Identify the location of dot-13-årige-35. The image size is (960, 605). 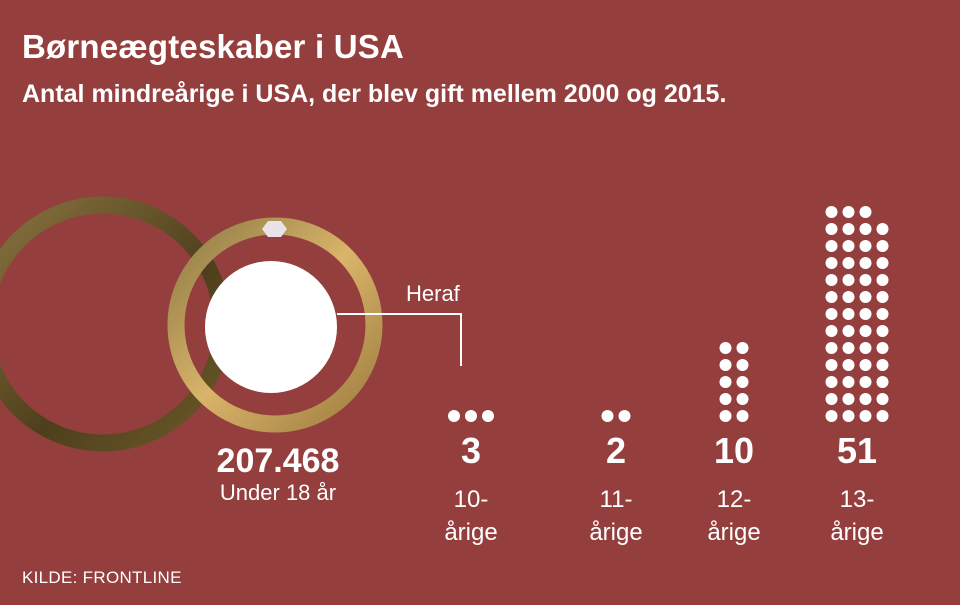
(882, 348).